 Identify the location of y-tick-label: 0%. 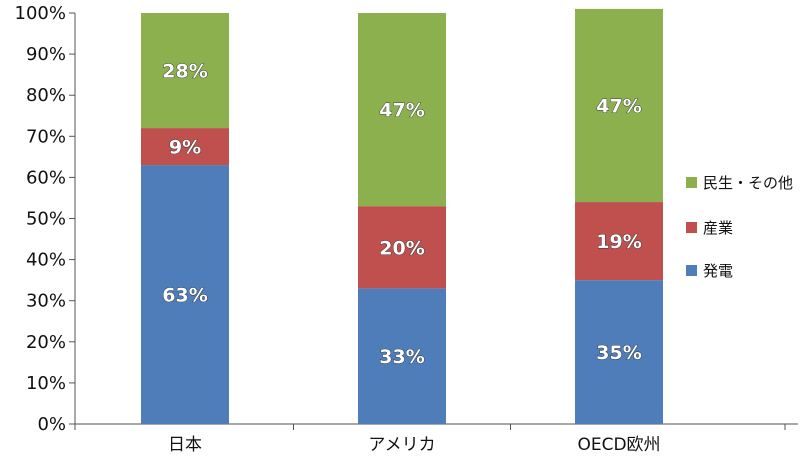
(51, 424).